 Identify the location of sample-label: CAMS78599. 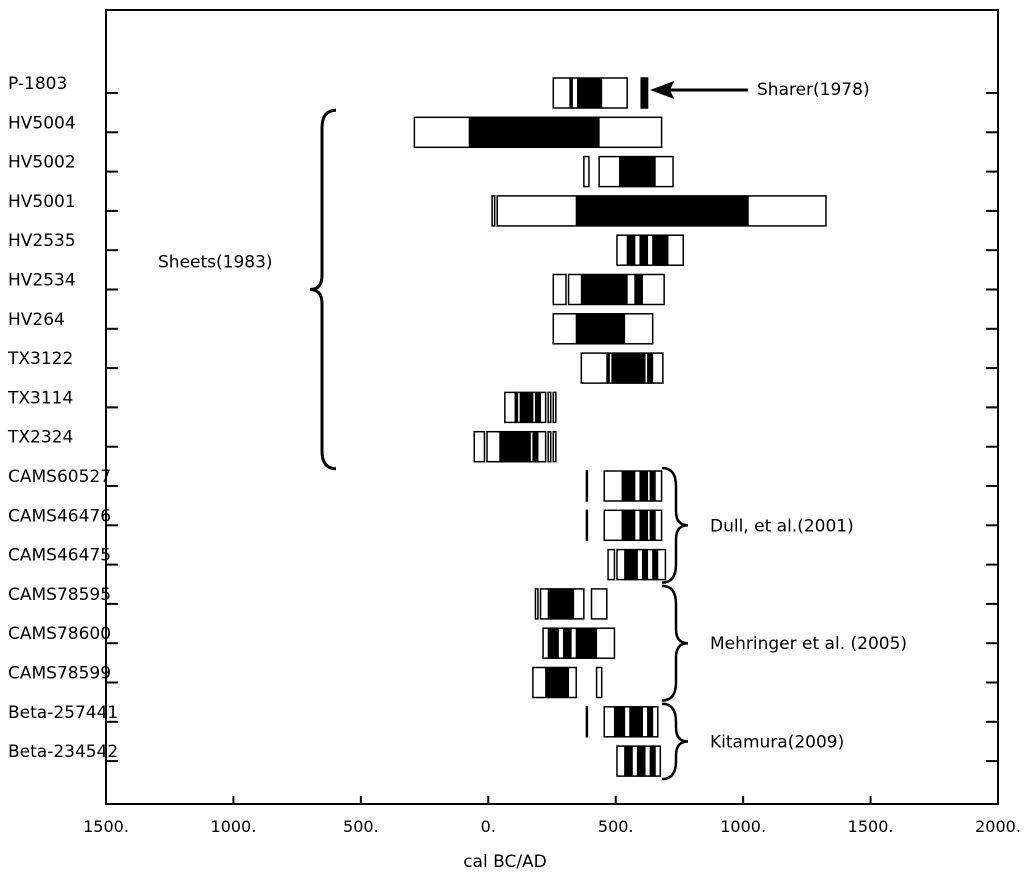
(59, 674).